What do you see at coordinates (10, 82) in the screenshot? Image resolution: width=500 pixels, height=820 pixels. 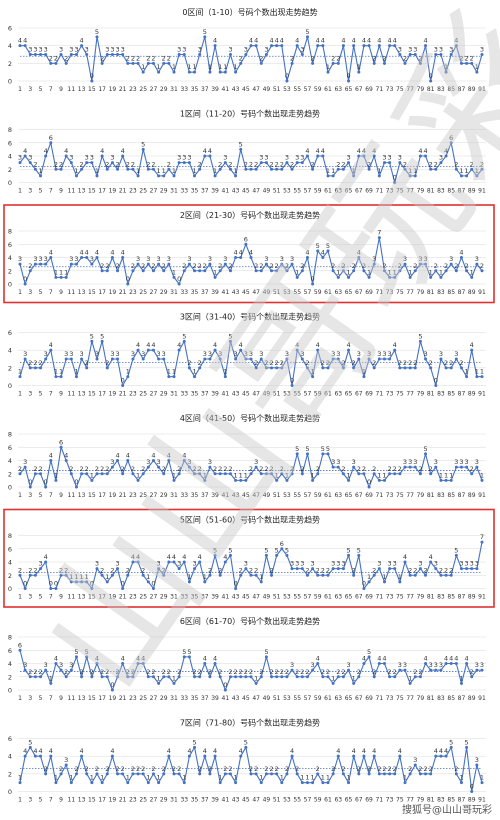 I see `y-tick-label: 0` at bounding box center [10, 82].